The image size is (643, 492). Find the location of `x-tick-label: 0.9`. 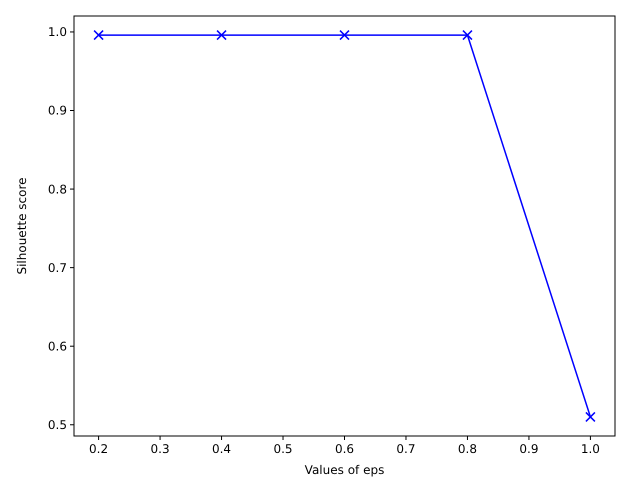

x-tick-label: 0.9 is located at coordinates (528, 449).